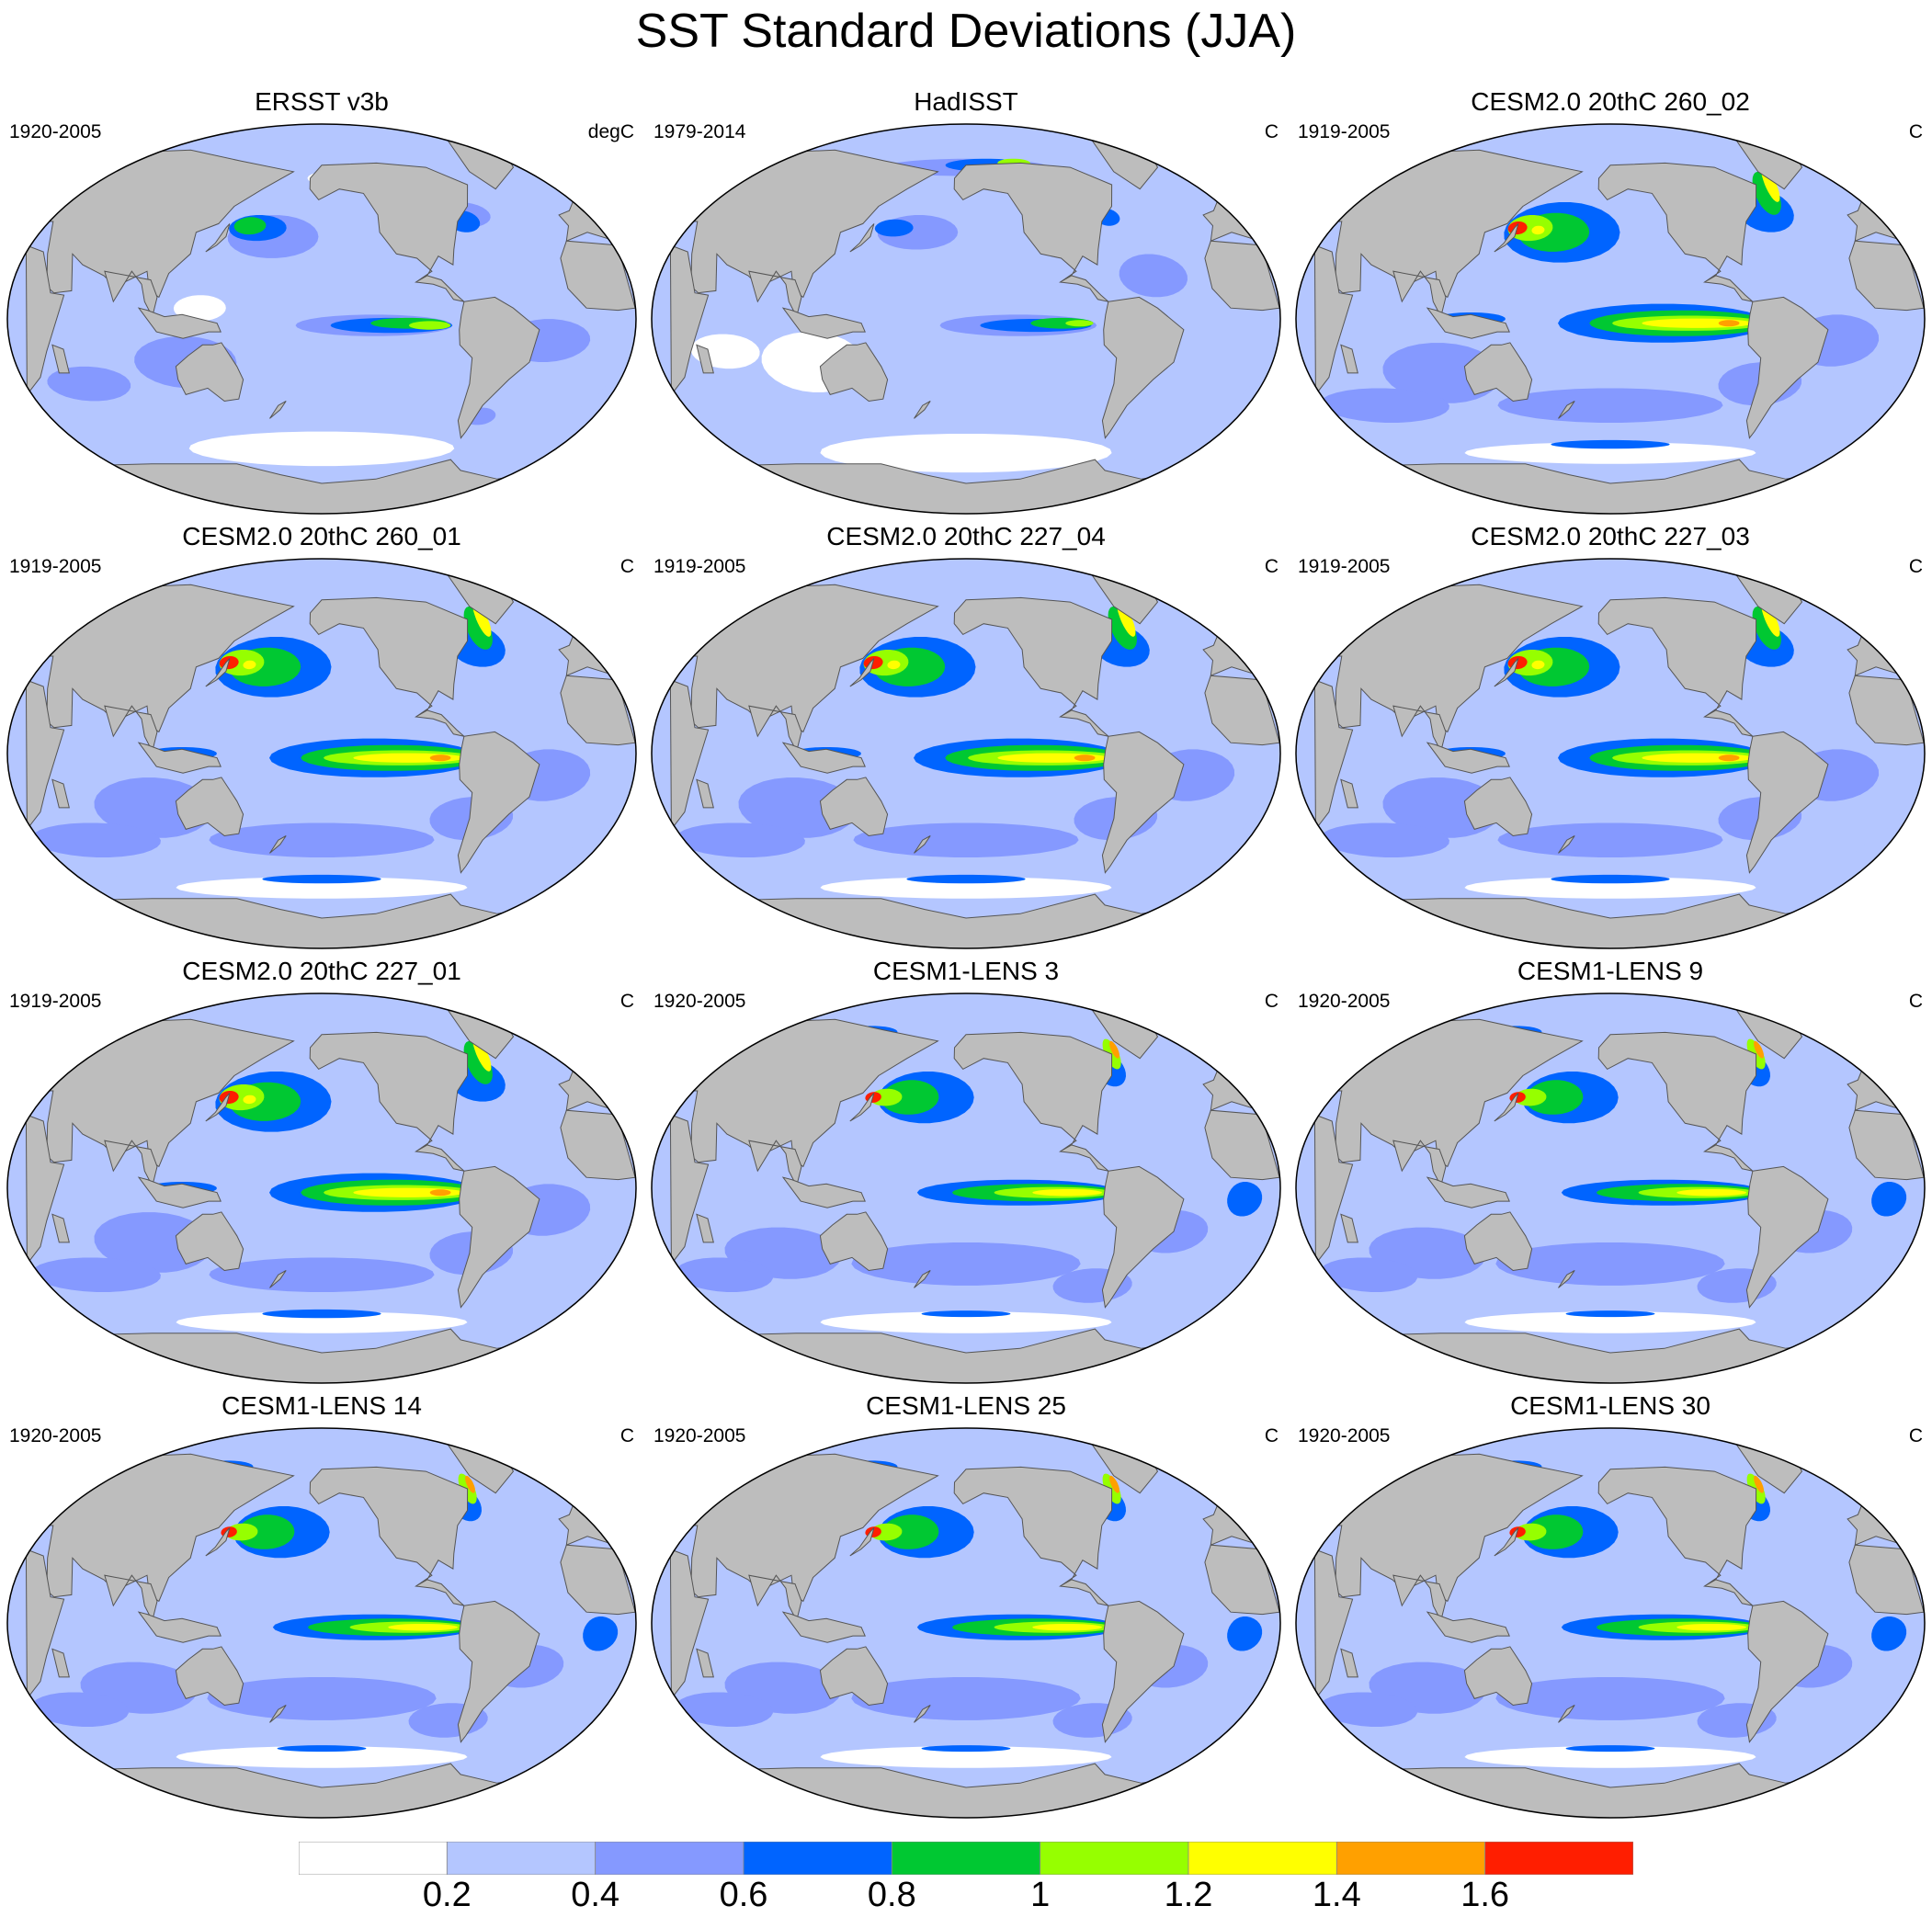  What do you see at coordinates (321, 738) in the screenshot?
I see `map-panel: CESM2.0 20thC 260_01 1919-2005 C` at bounding box center [321, 738].